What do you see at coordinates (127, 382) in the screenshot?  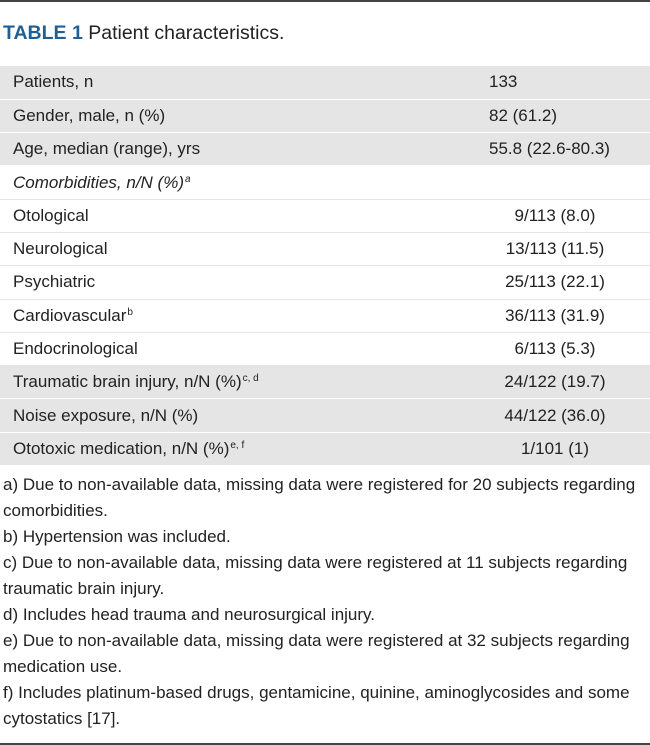 I see `row-label: Traumatic brain injury, n/N (%)` at bounding box center [127, 382].